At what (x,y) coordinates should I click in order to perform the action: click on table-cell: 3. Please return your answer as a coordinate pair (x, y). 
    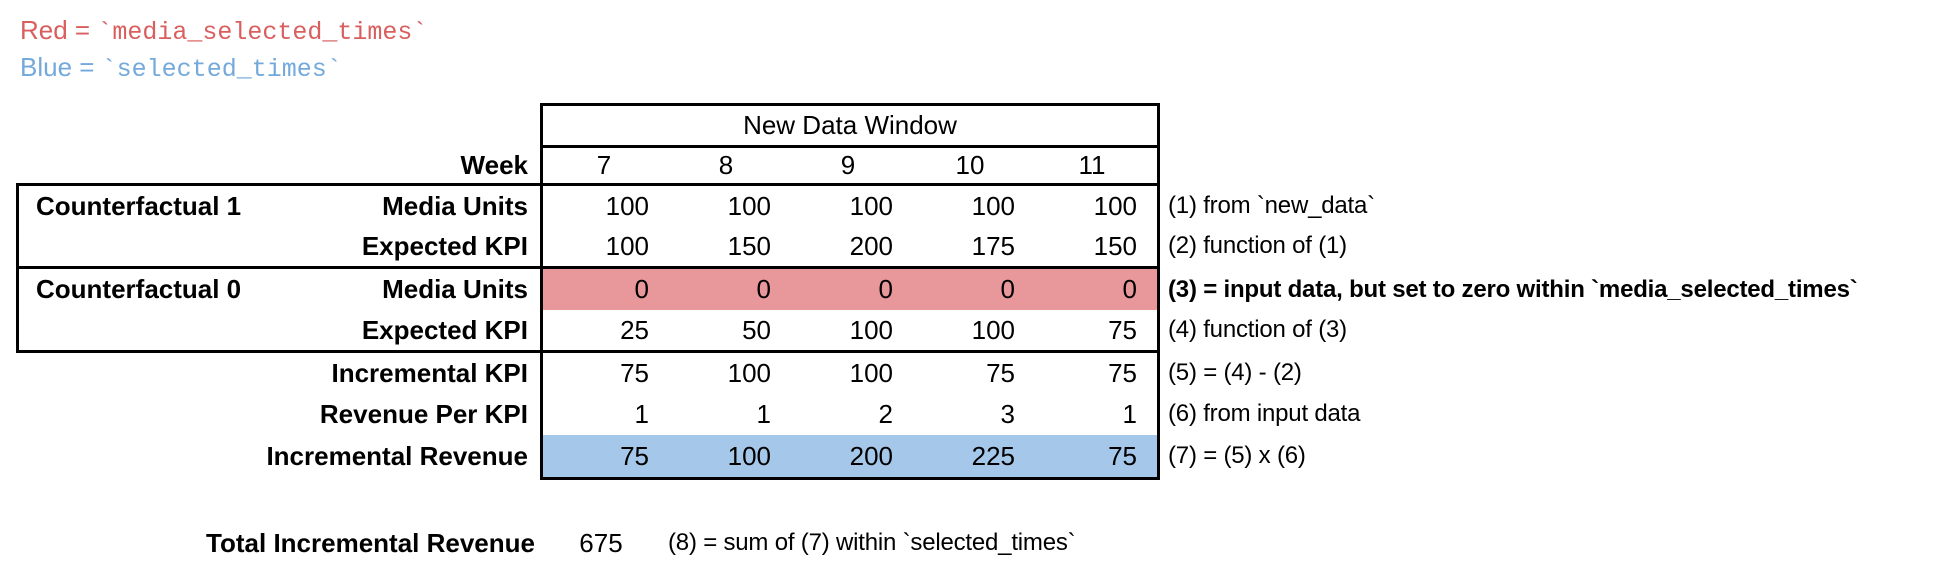
    Looking at the image, I should click on (1007, 414).